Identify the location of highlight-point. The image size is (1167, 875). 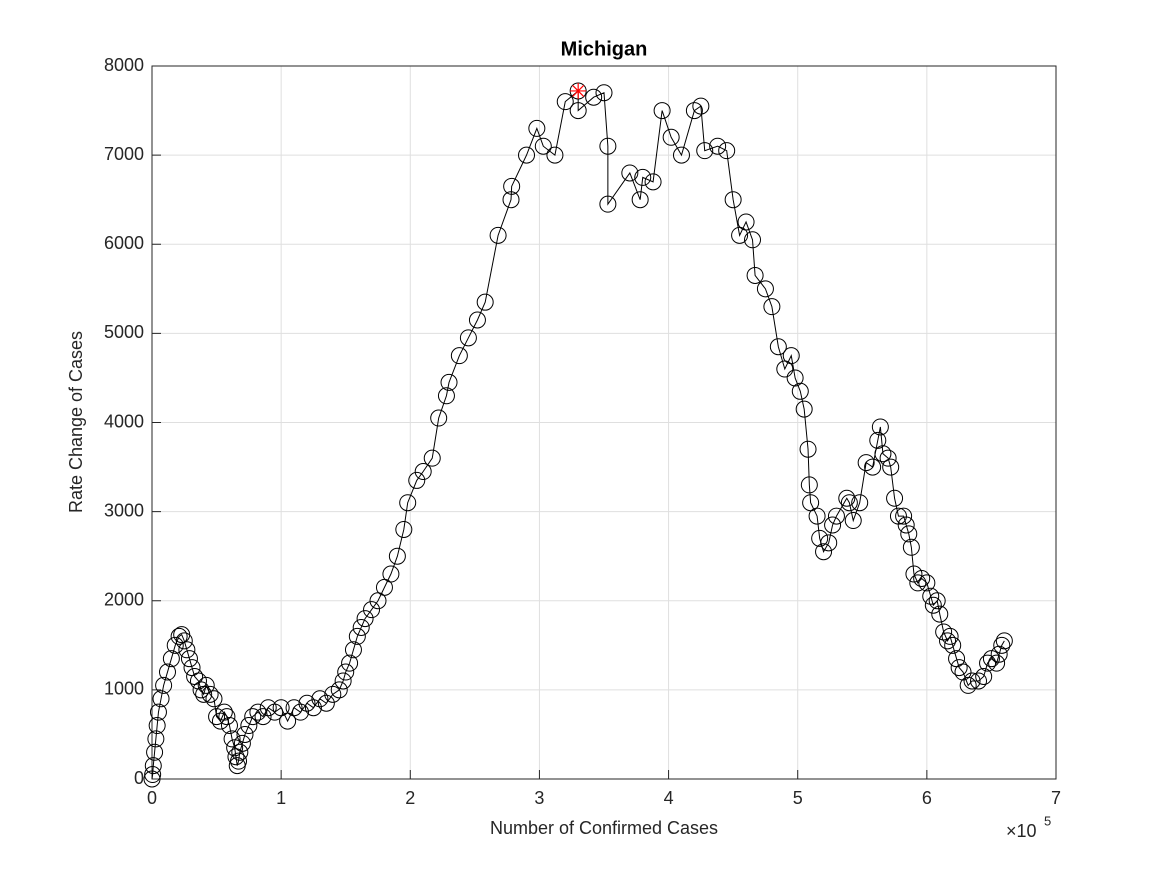
(578, 90).